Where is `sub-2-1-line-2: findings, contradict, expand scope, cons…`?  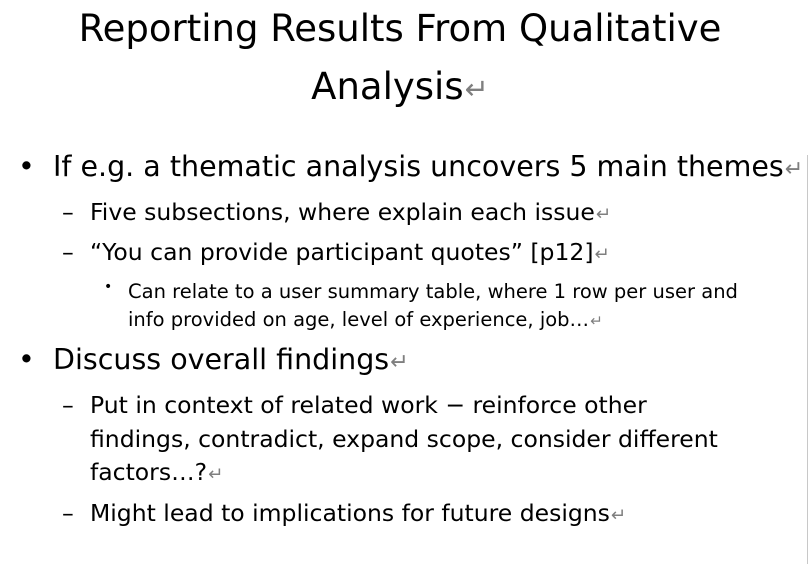 sub-2-1-line-2: findings, contradict, expand scope, cons… is located at coordinates (404, 439).